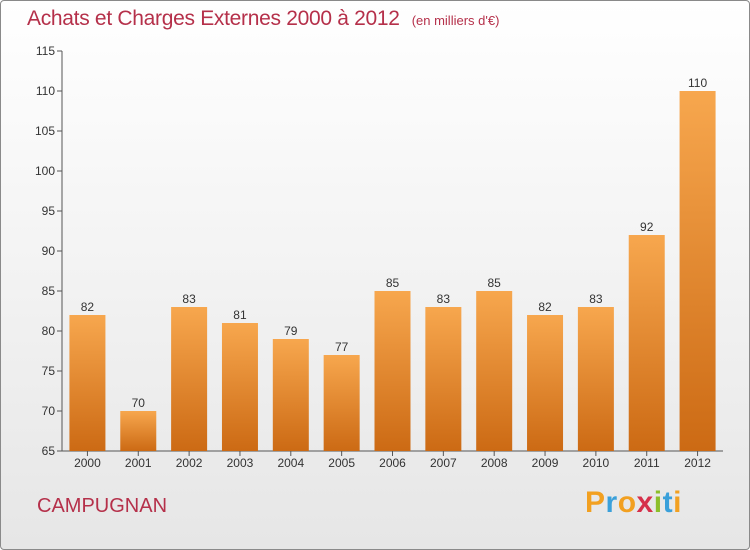  What do you see at coordinates (647, 463) in the screenshot?
I see `x-tick-label-2011: 2011` at bounding box center [647, 463].